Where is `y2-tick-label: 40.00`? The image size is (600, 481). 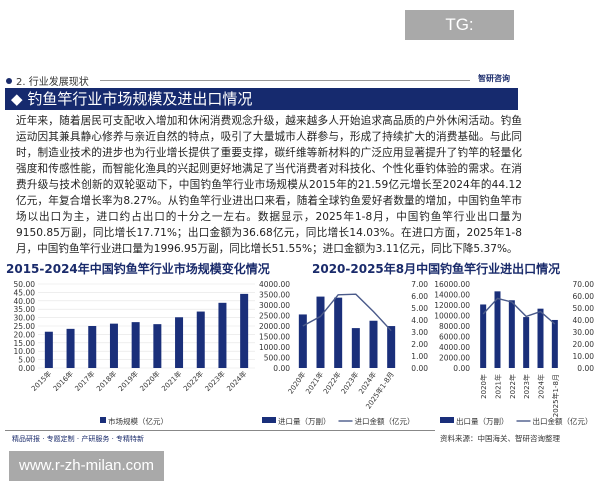 y2-tick-label: 40.00 is located at coordinates (584, 320).